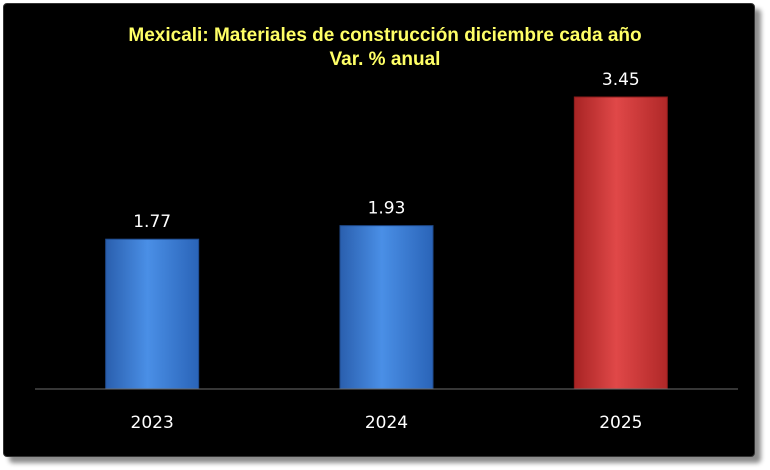  I want to click on chart-subtitle: Var. % anual, so click(385, 59).